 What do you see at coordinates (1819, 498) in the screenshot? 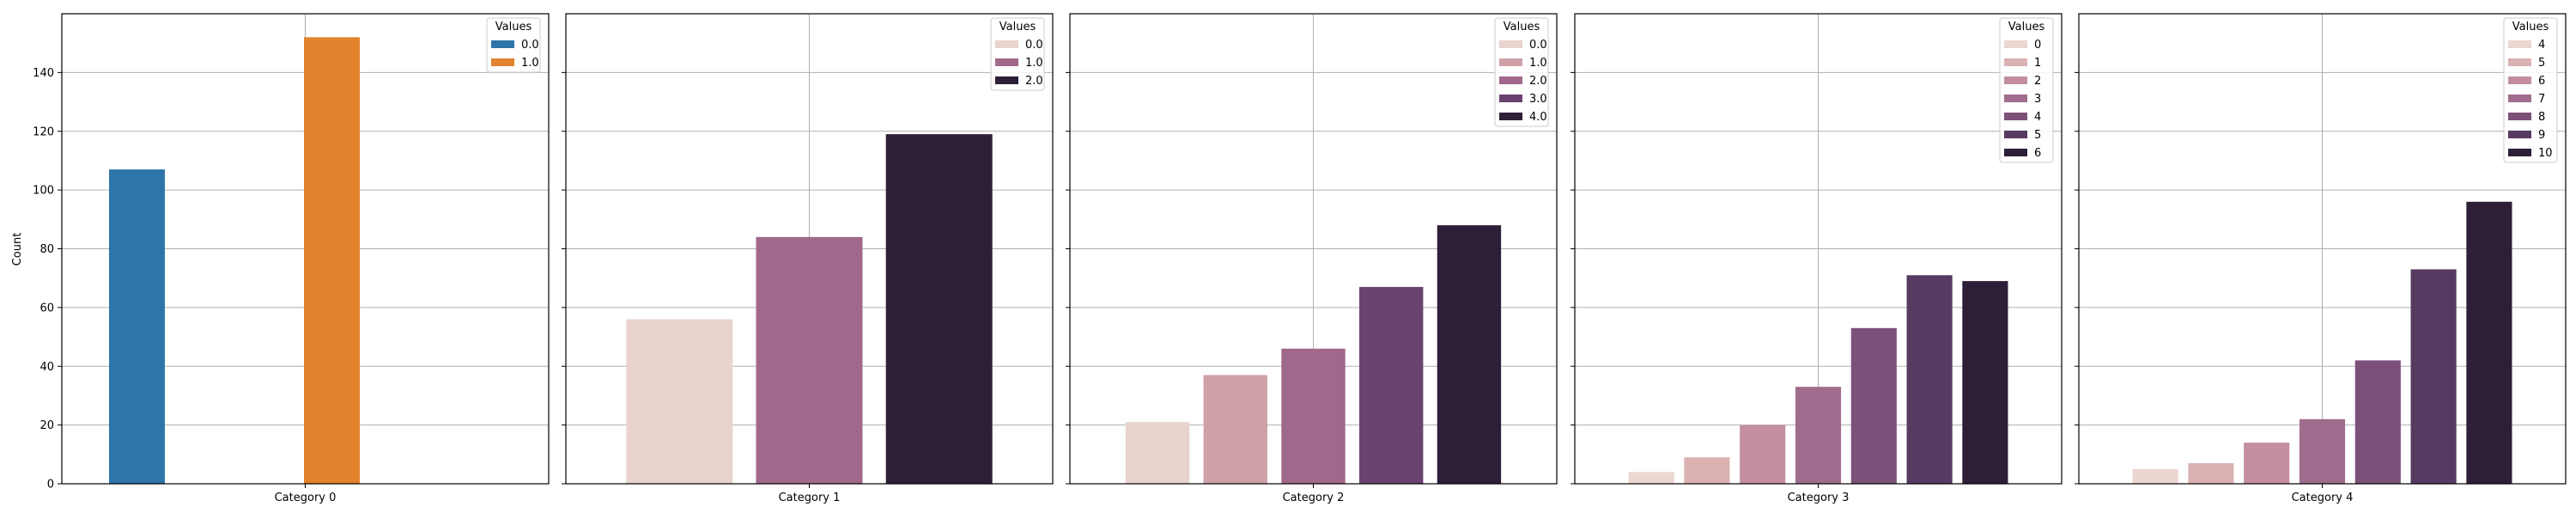
I see `x-tick-label: Category 3` at bounding box center [1819, 498].